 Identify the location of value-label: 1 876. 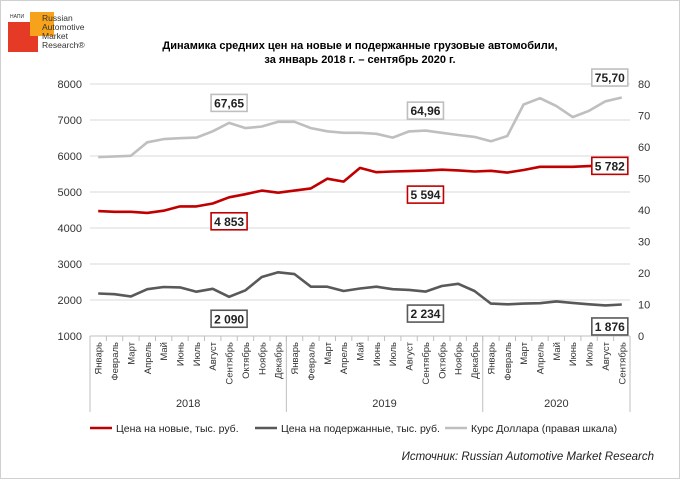
(610, 327).